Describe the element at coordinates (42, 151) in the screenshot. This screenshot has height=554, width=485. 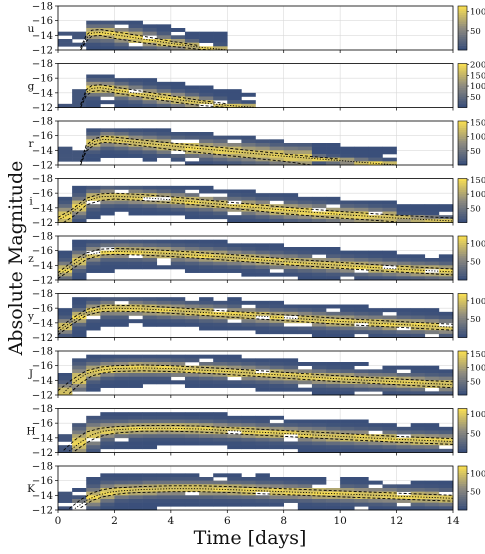
I see `panel-r-ytick-label: −14` at that location.